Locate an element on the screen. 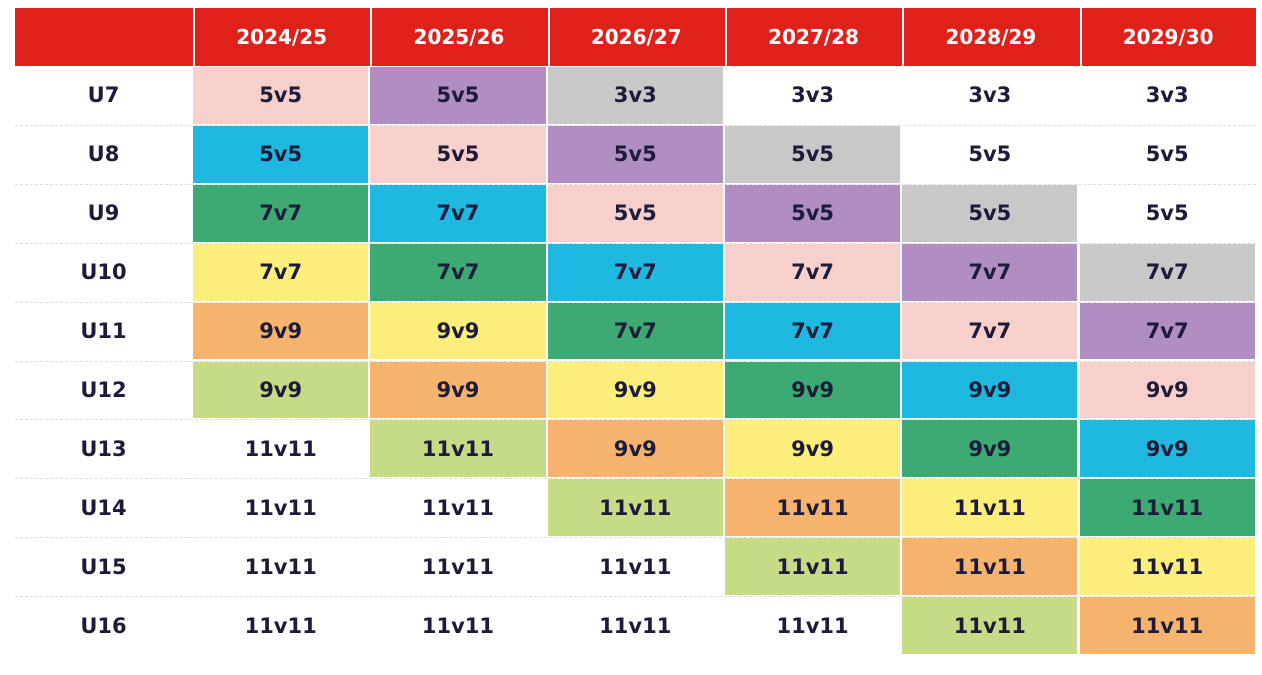  column-header: 2027/28 is located at coordinates (812, 37).